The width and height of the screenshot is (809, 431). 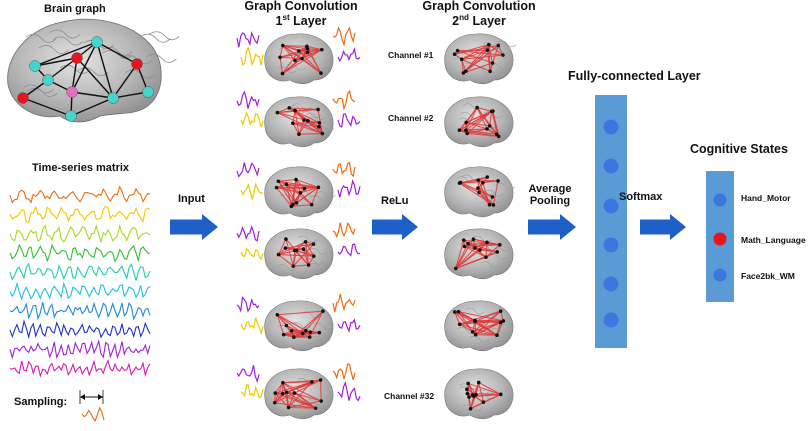 I want to click on softmax-label: Softmax, so click(x=641, y=197).